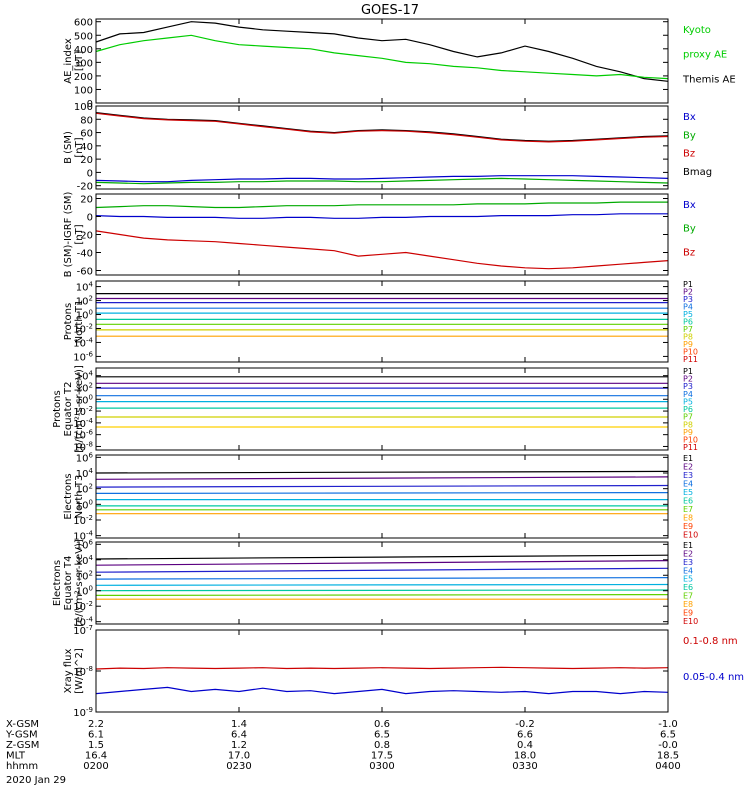 This screenshot has height=800, width=750. What do you see at coordinates (36, 780) in the screenshot?
I see `date-label: 2020 Jan 29` at bounding box center [36, 780].